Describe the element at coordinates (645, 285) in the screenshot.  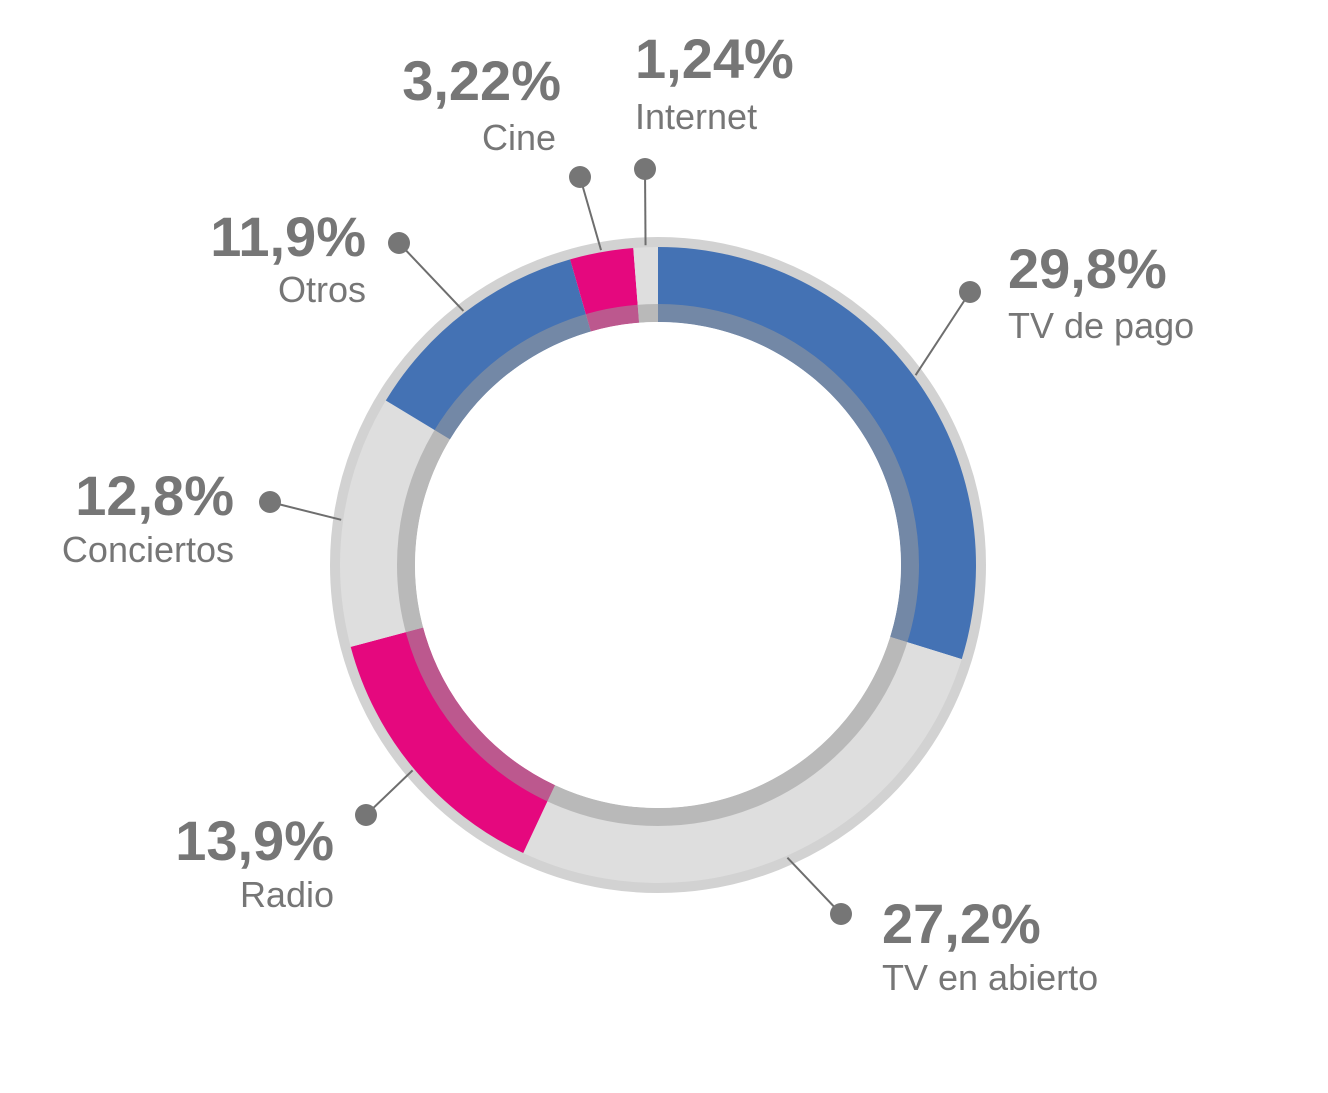
I see `donut-slice-internet` at that location.